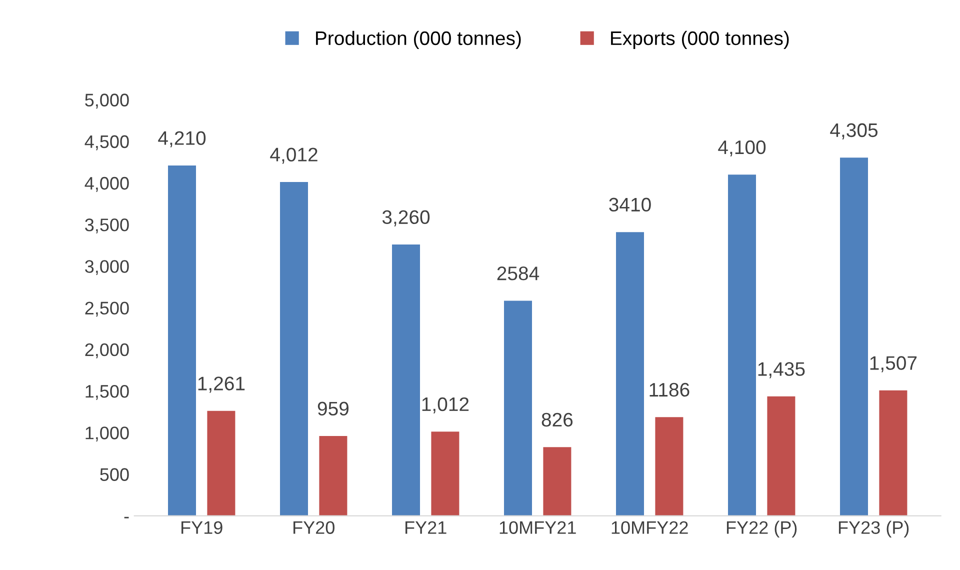 The height and width of the screenshot is (570, 960). I want to click on y-tick-label: 3,000, so click(107, 268).